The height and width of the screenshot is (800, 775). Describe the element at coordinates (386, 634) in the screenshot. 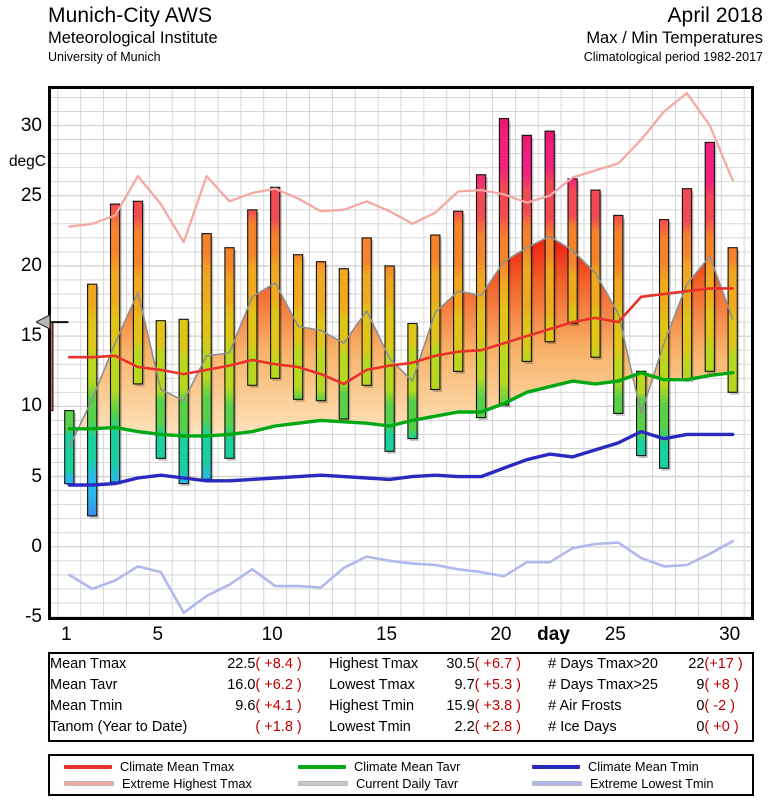

I see `x-axis-tick-15: 15` at that location.